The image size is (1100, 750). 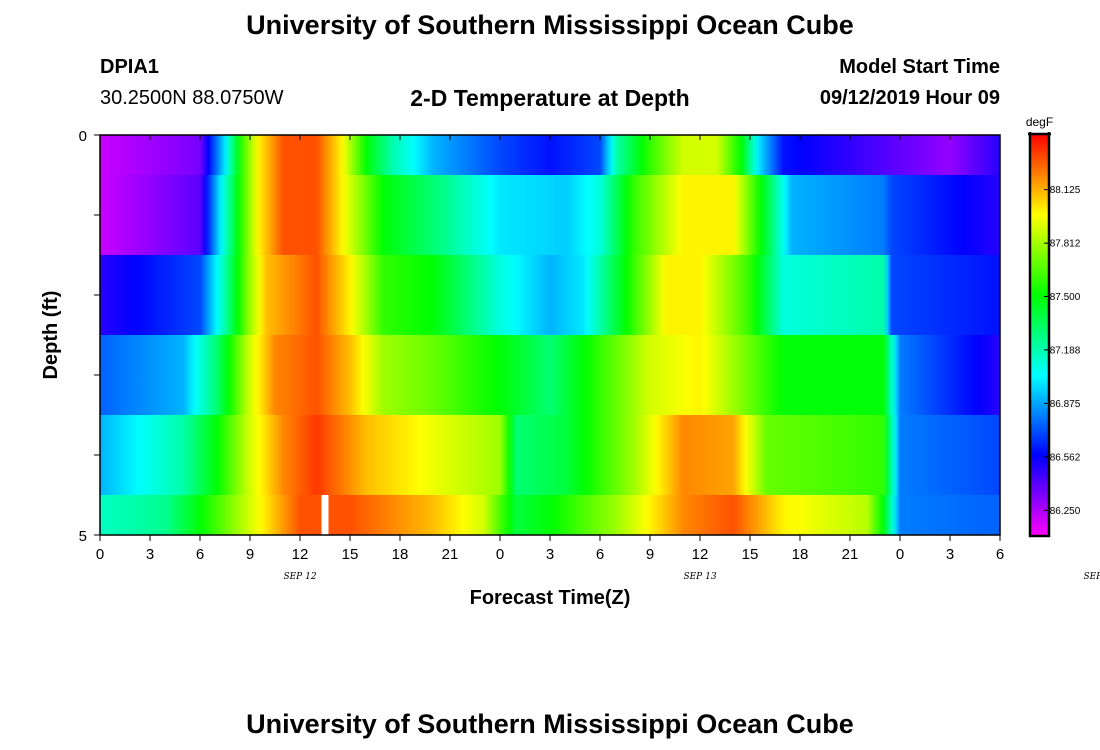 I want to click on date-label: SEP 13, so click(x=699, y=577).